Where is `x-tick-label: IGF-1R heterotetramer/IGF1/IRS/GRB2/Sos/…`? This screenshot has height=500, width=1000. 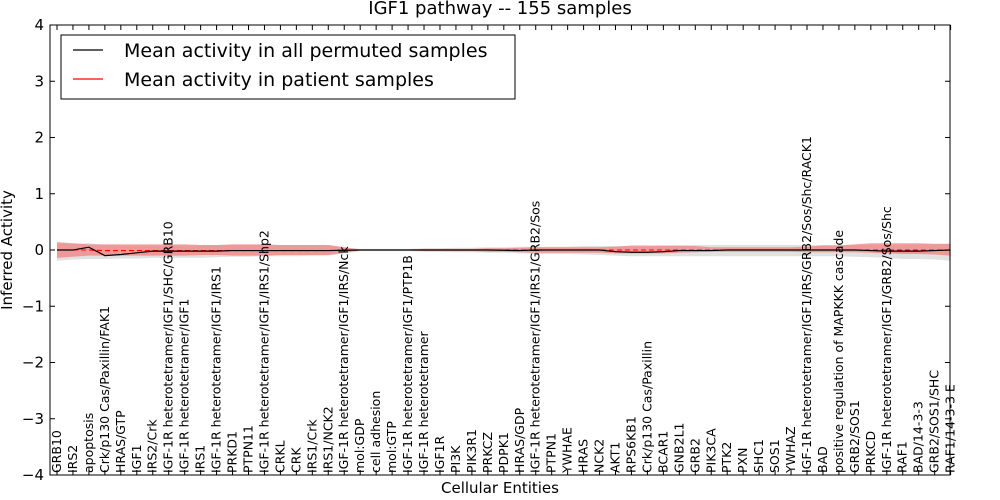 x-tick-label: IGF-1R heterotetramer/IGF1/IRS/GRB2/Sos/… is located at coordinates (806, 304).